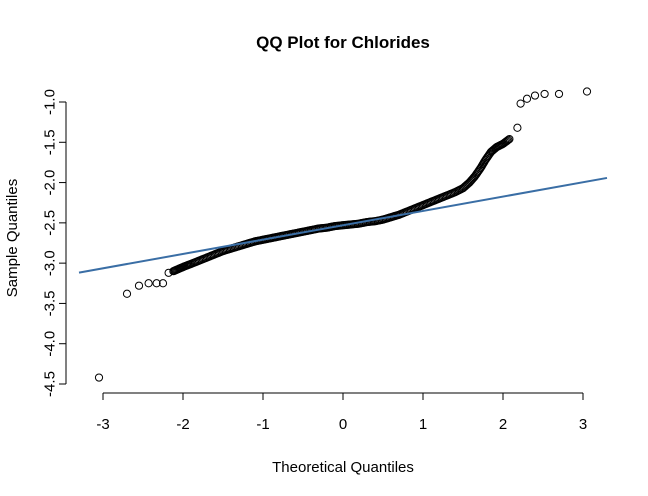 Image resolution: width=648 pixels, height=496 pixels. What do you see at coordinates (423, 424) in the screenshot?
I see `x-tick-label: 1` at bounding box center [423, 424].